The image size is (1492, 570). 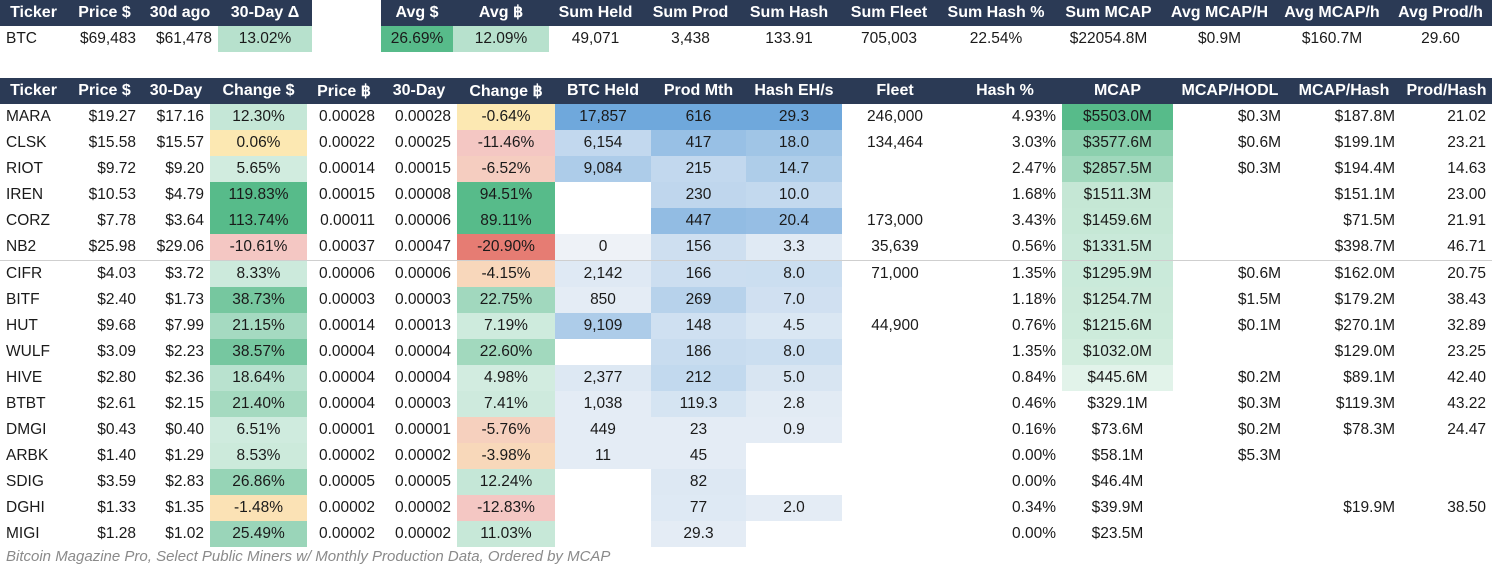 What do you see at coordinates (24, 377) in the screenshot?
I see `cell-ticker-0: HIVE` at bounding box center [24, 377].